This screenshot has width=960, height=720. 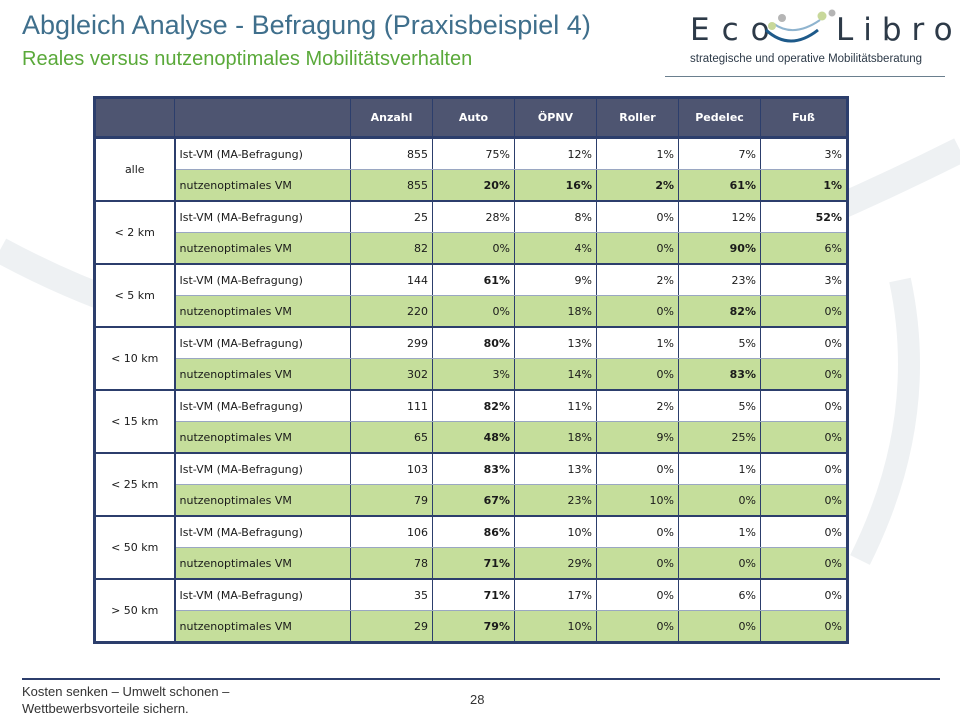 I want to click on table-cell: 20%, so click(x=473, y=185).